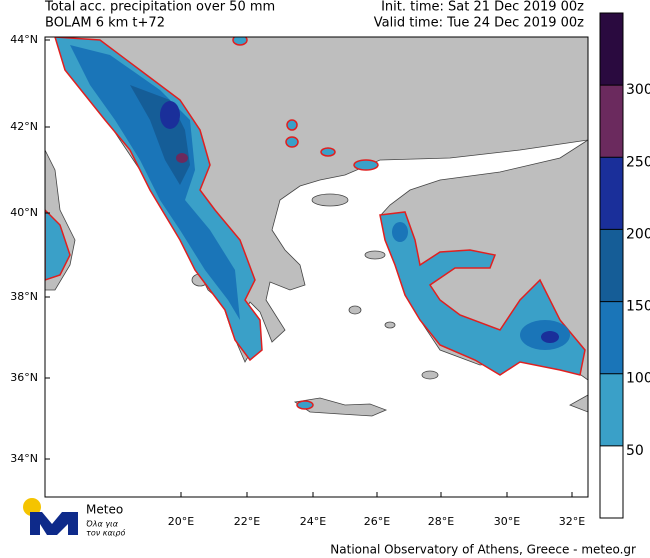 The image size is (650, 558). Describe the element at coordinates (24, 458) in the screenshot. I see `lat-label: 34°N` at that location.